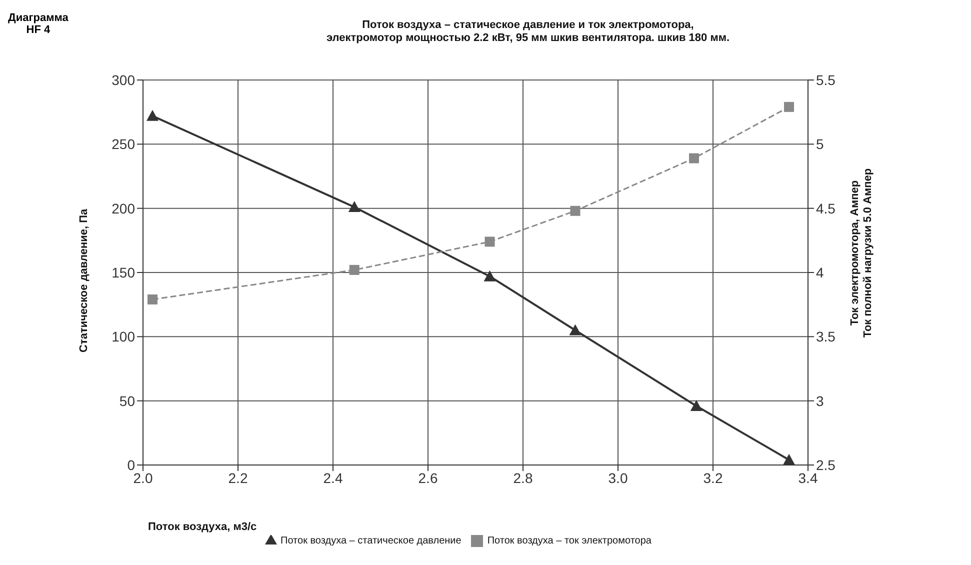  What do you see at coordinates (124, 208) in the screenshot?
I see `y-tick-label: 200` at bounding box center [124, 208].